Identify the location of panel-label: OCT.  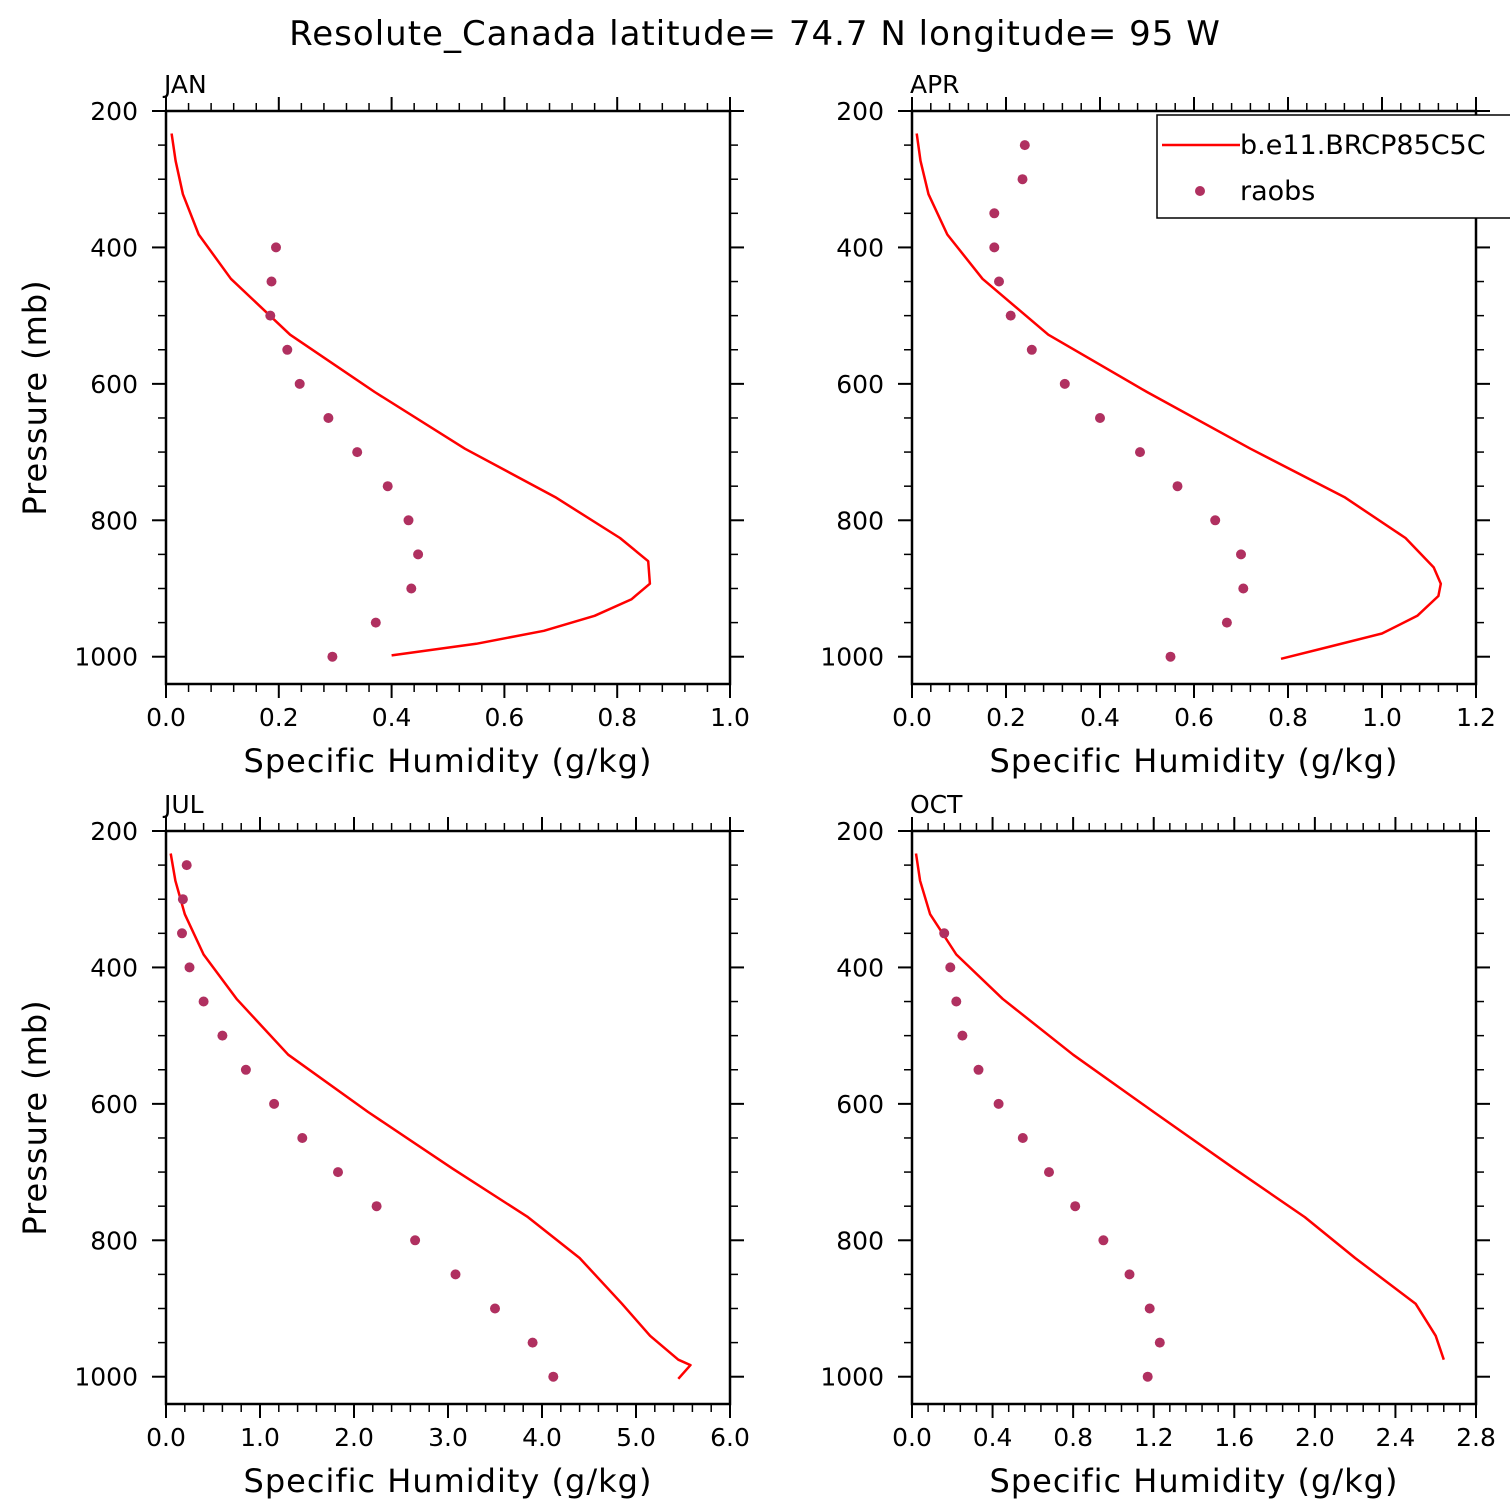
(936, 804).